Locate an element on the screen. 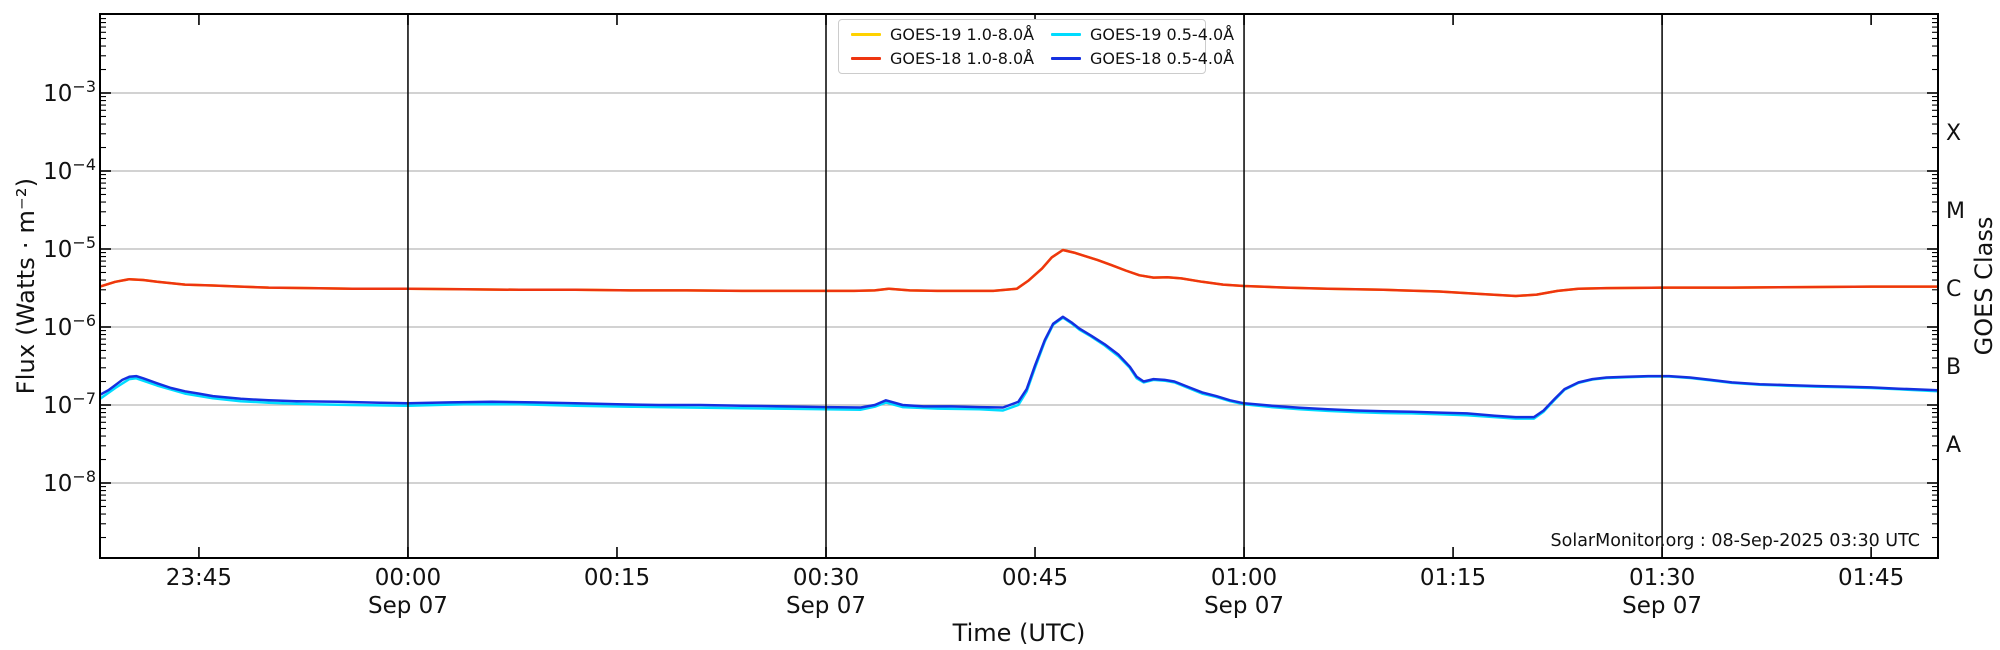 This screenshot has width=2000, height=650. legend-item-goes18-short: GOES-18 0.5-4.0Å is located at coordinates (1142, 58).